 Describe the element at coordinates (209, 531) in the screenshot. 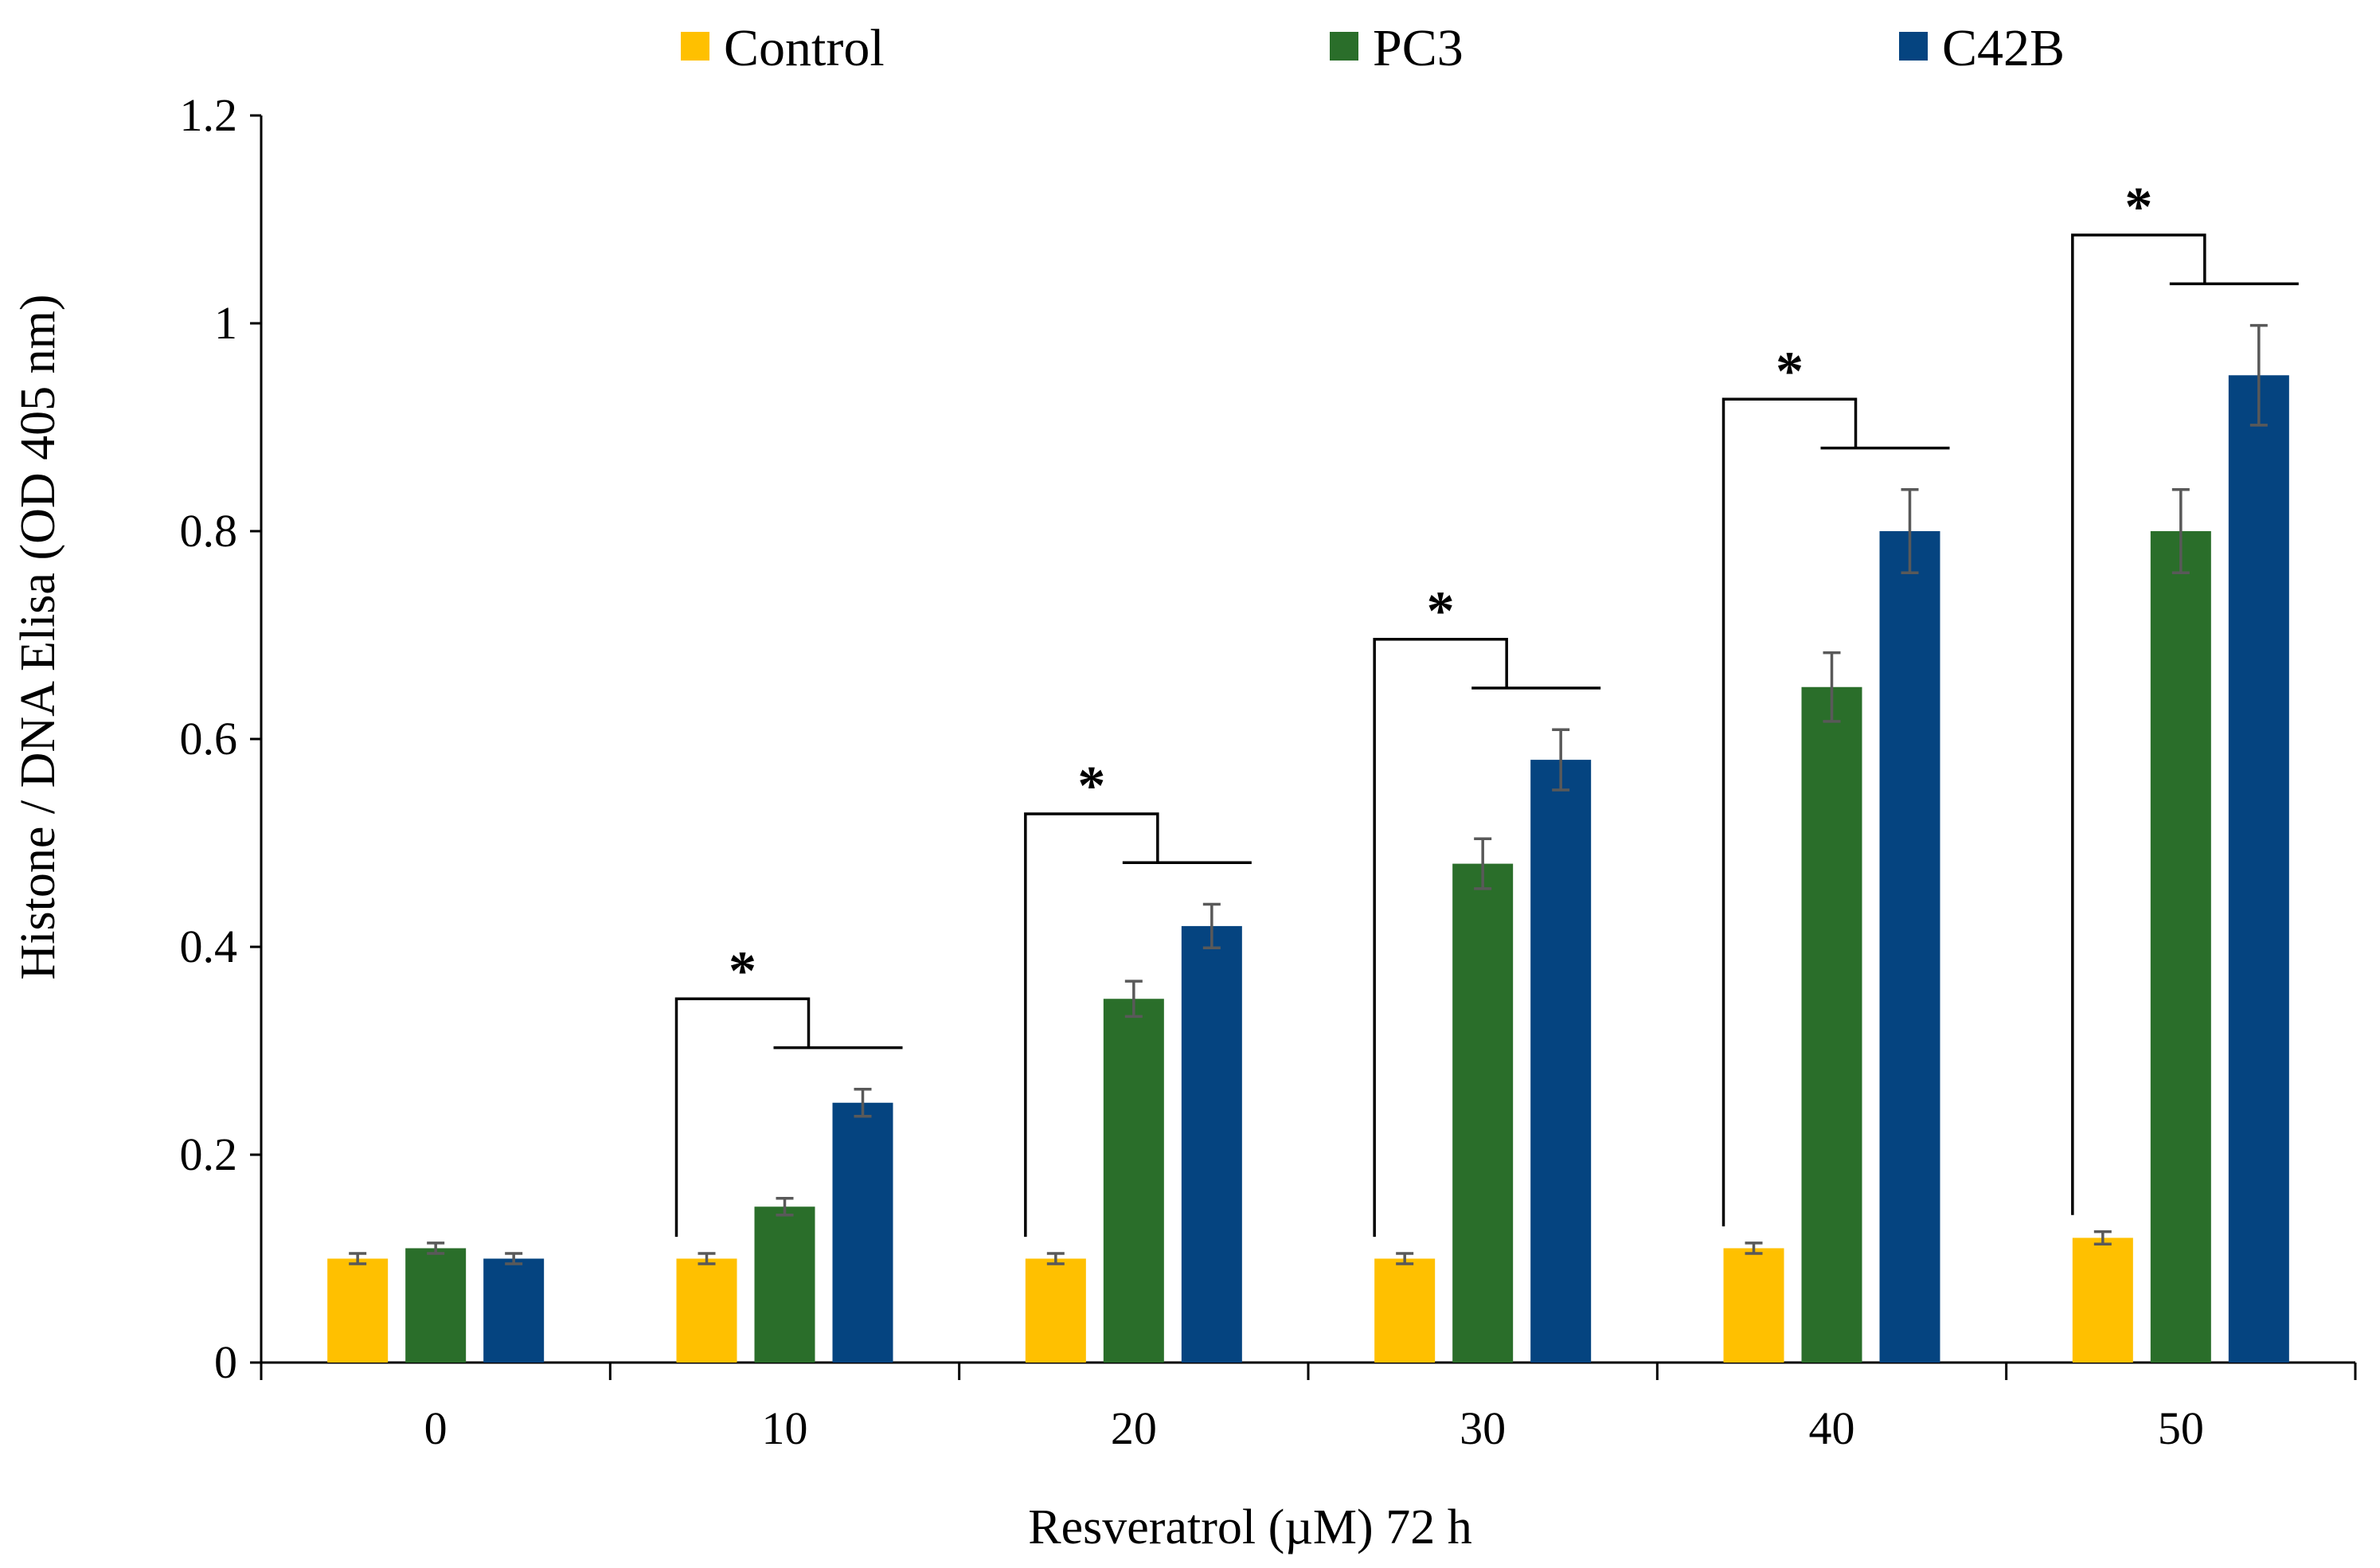

I see `y-tick-label-0-8: 0.8` at that location.